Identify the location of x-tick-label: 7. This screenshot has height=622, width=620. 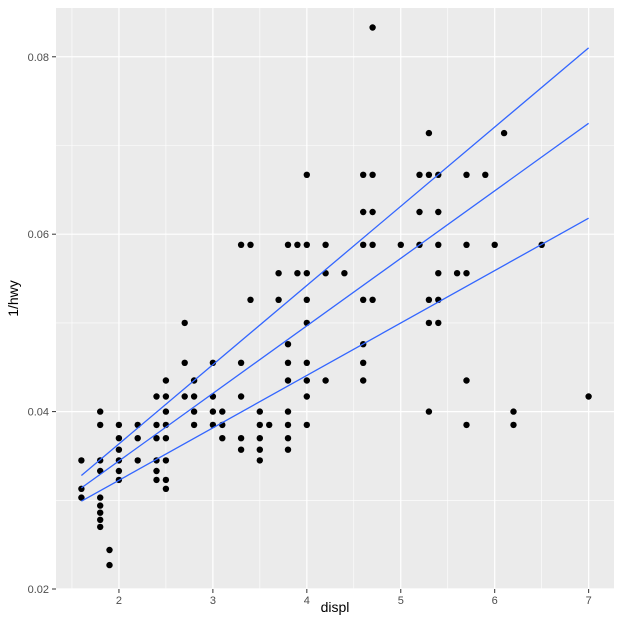
(589, 601).